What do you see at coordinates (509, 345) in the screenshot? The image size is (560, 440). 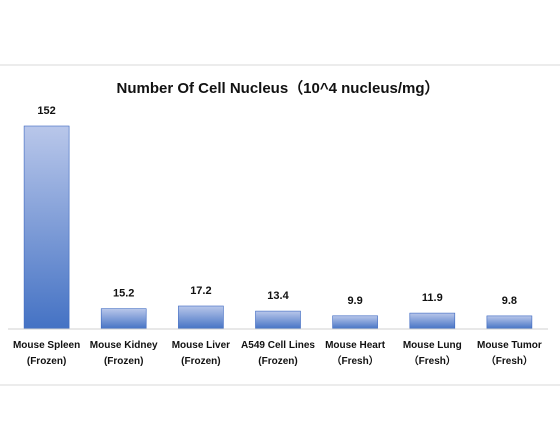 I see `x-tick-label-6-line-0: Mouse Tumor` at bounding box center [509, 345].